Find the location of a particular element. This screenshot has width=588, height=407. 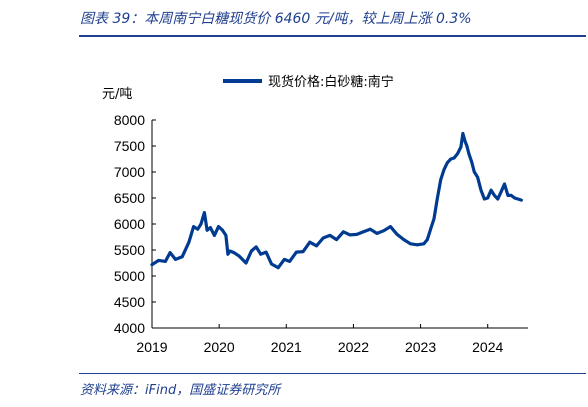

y-tick-label: 8000 is located at coordinates (129, 120).